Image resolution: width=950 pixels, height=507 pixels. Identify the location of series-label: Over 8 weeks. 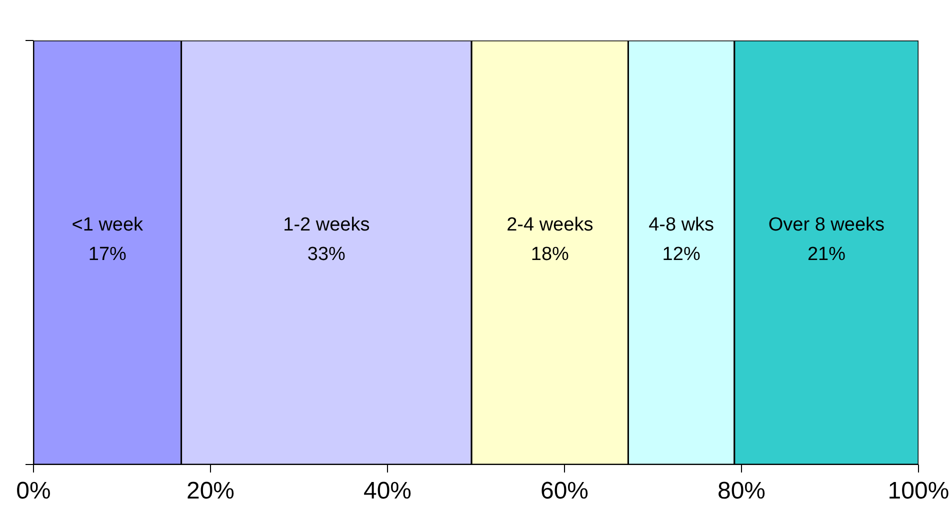
(826, 225).